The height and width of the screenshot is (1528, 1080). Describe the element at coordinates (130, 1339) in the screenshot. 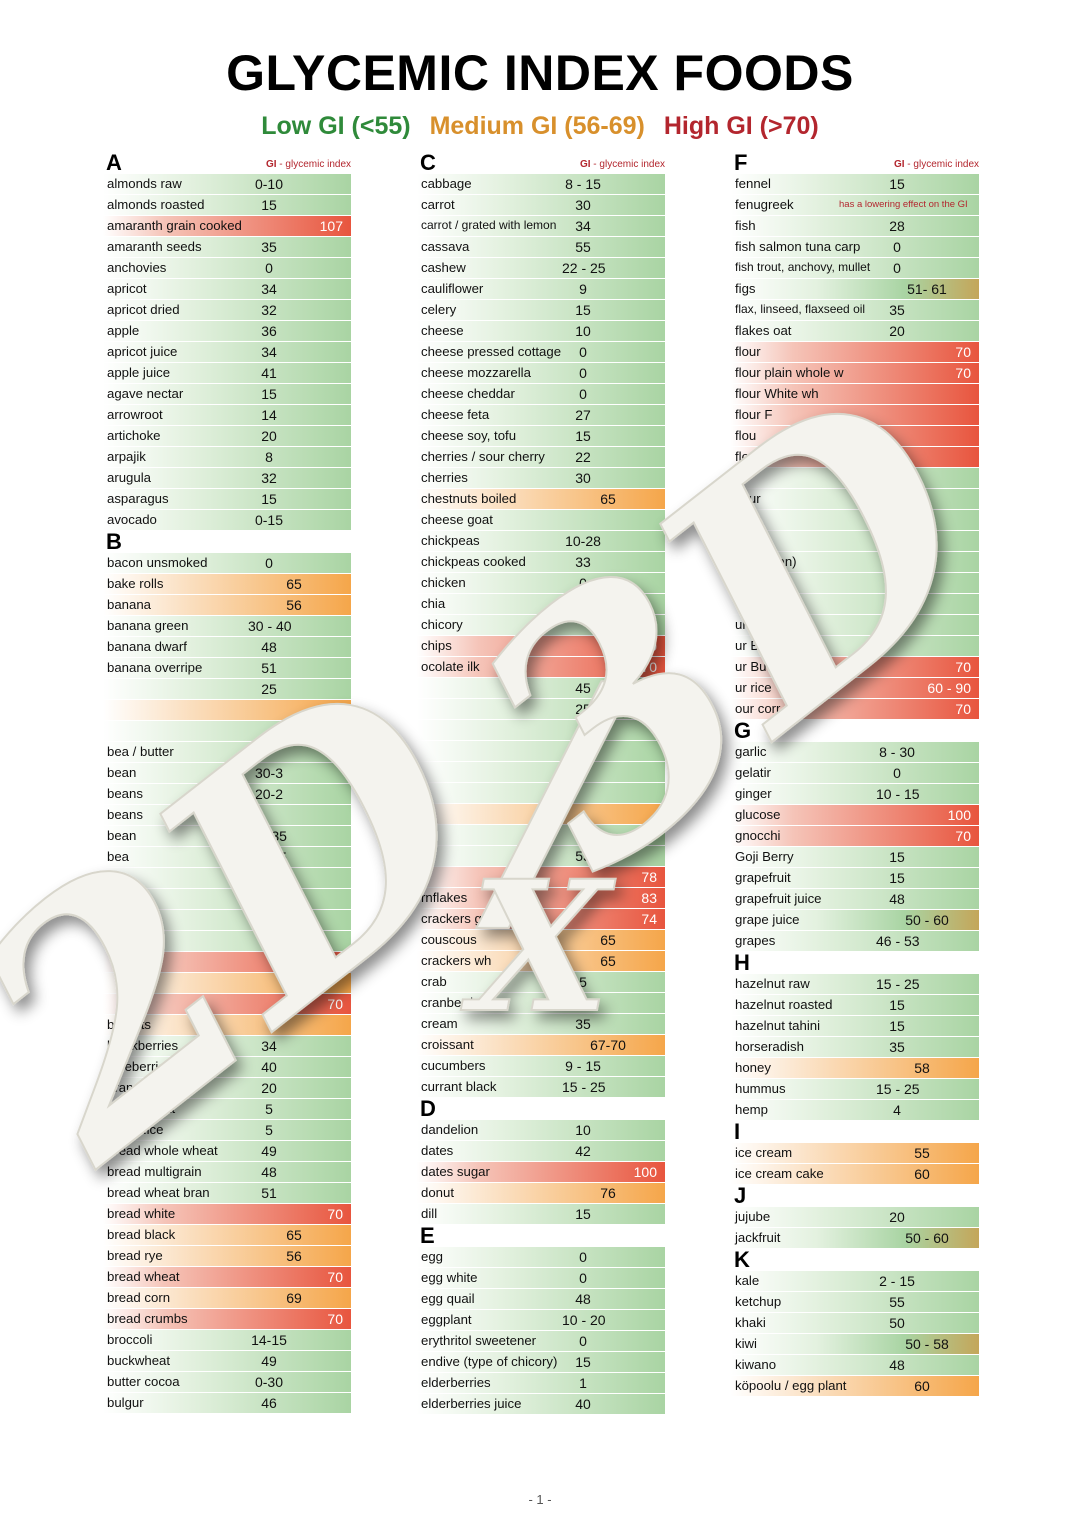

I see `food-name: broccoli` at that location.